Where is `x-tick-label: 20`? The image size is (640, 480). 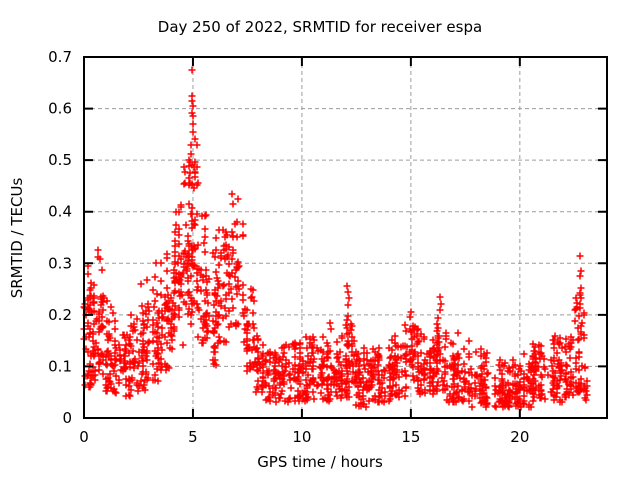
x-tick-label: 20 is located at coordinates (519, 437).